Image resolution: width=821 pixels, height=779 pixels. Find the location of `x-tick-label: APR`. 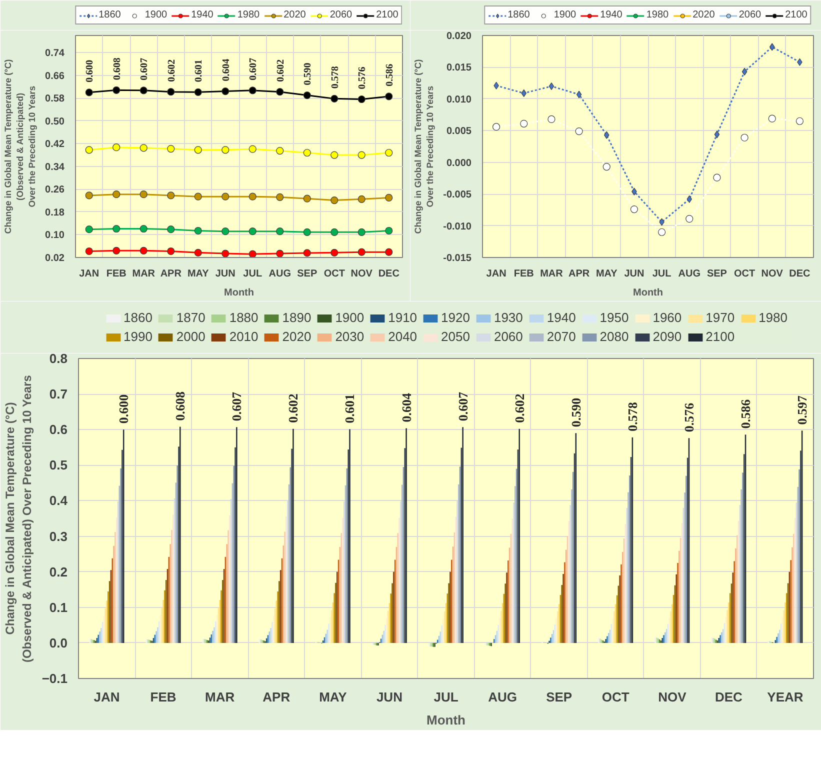

x-tick-label: APR is located at coordinates (171, 274).